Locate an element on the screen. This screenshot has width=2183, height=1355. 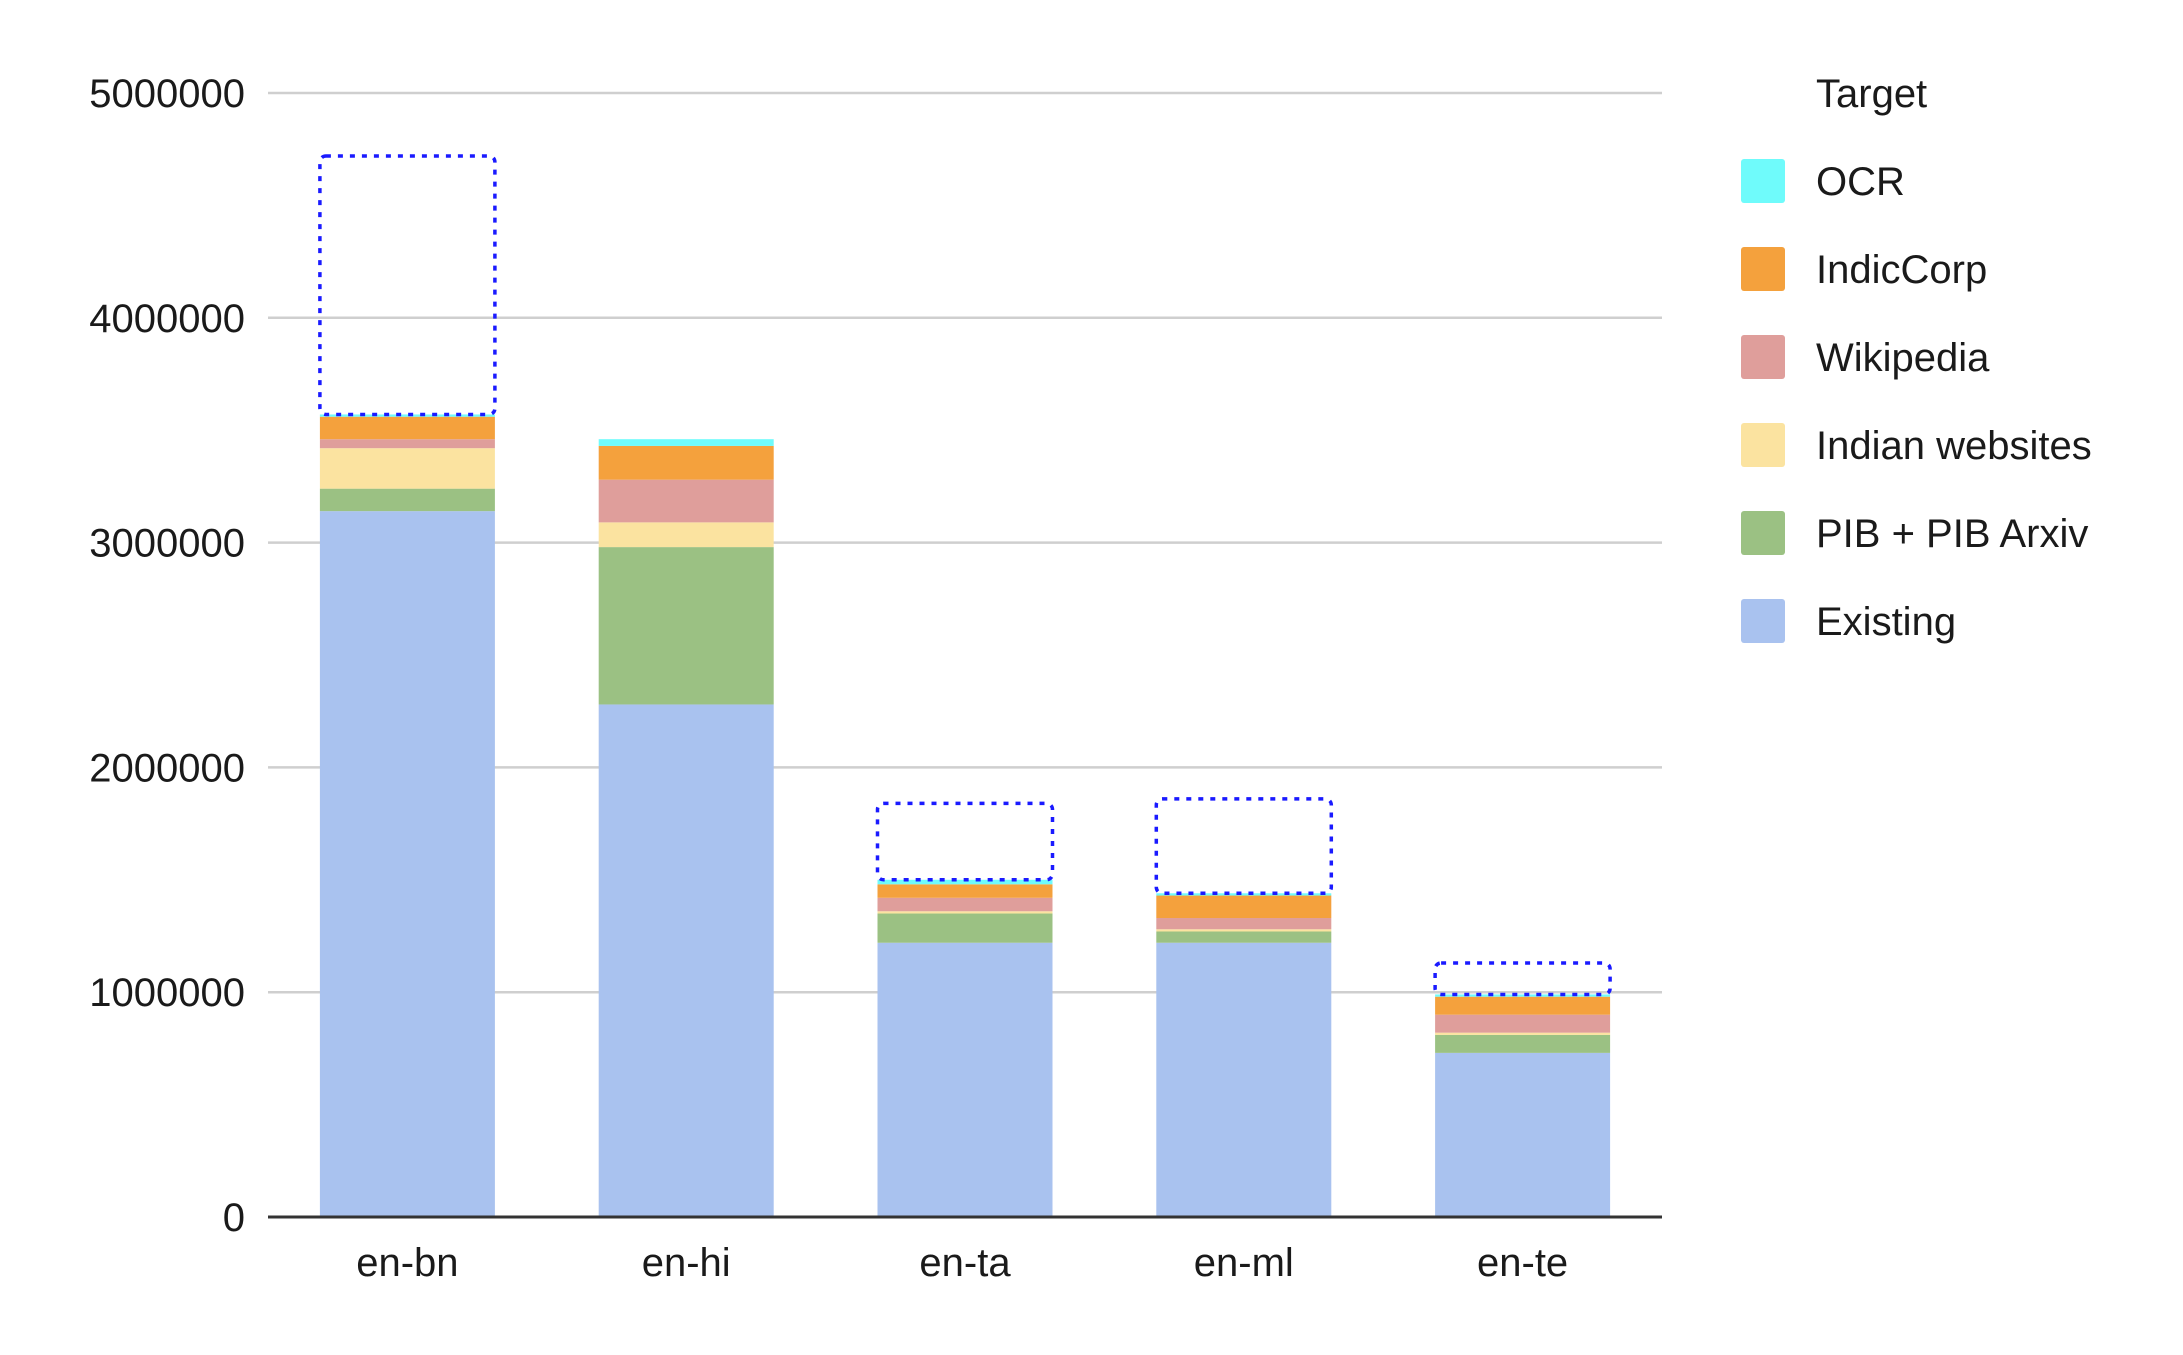
bar-segment-en-hi-existing is located at coordinates (686, 960).